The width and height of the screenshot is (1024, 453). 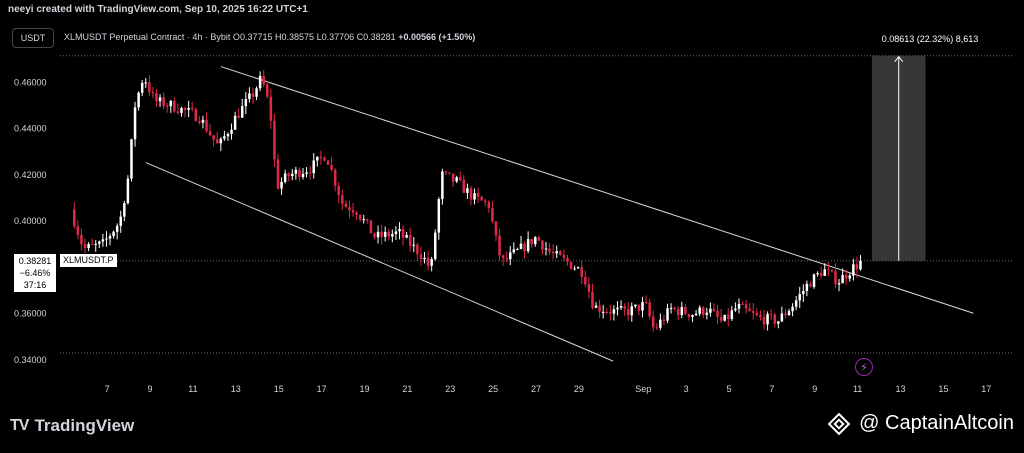 What do you see at coordinates (35, 261) in the screenshot?
I see `last-price: 0.38281` at bounding box center [35, 261].